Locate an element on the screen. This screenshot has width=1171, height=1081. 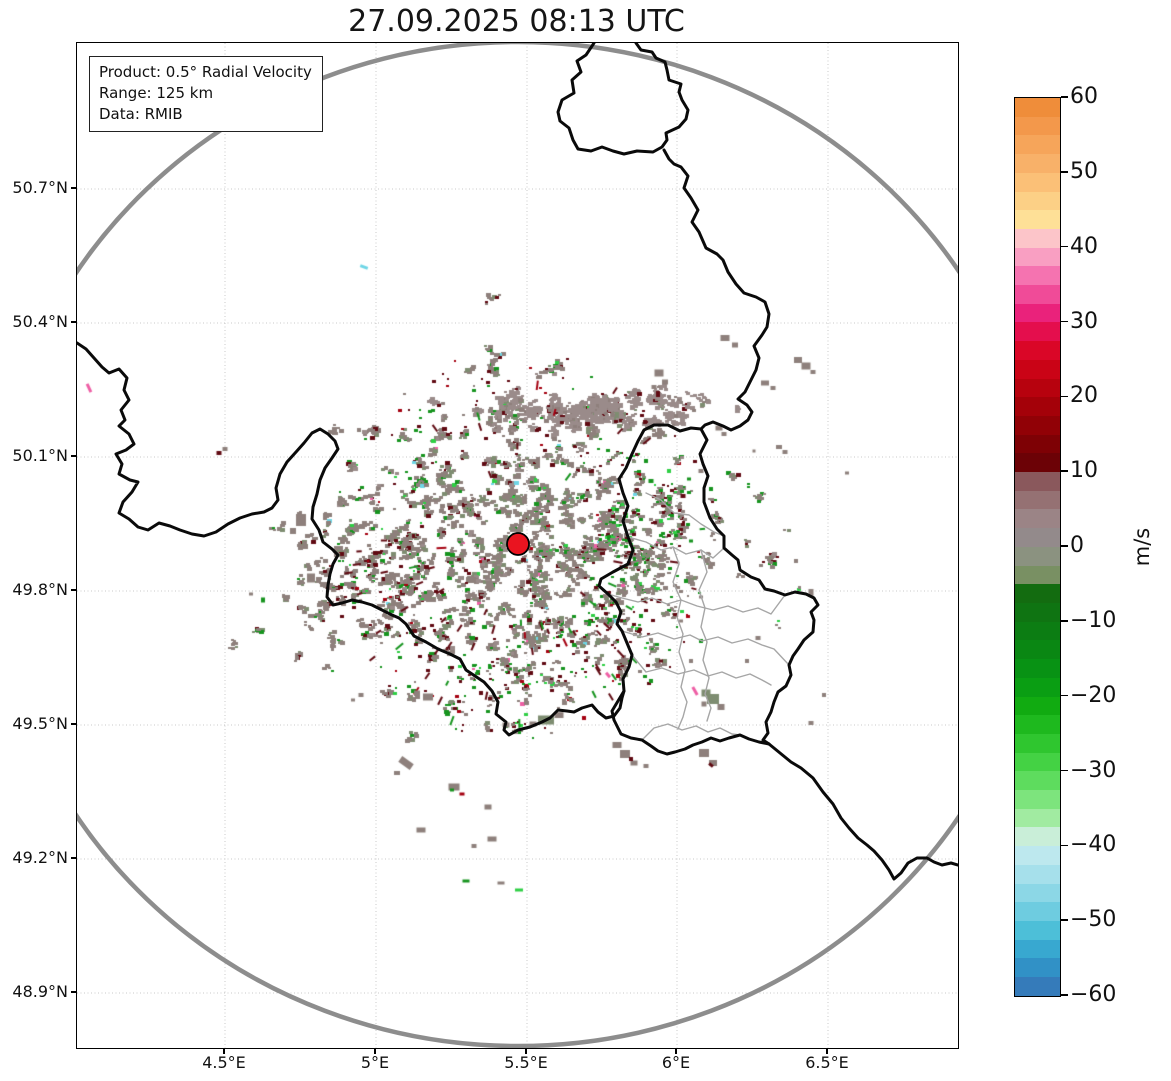
radar-location-marker is located at coordinates (518, 544).